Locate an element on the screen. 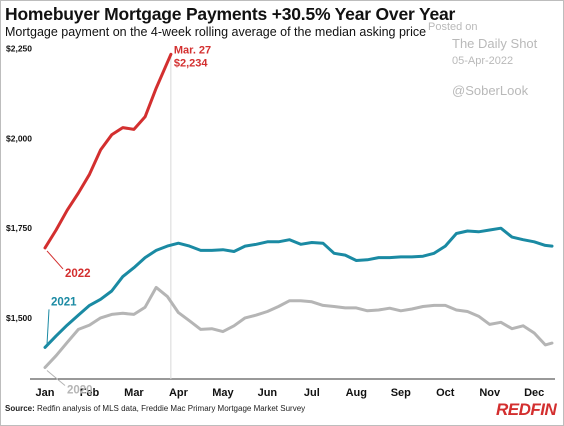 This screenshot has width=564, height=426. series-connector-2022 is located at coordinates (55, 260).